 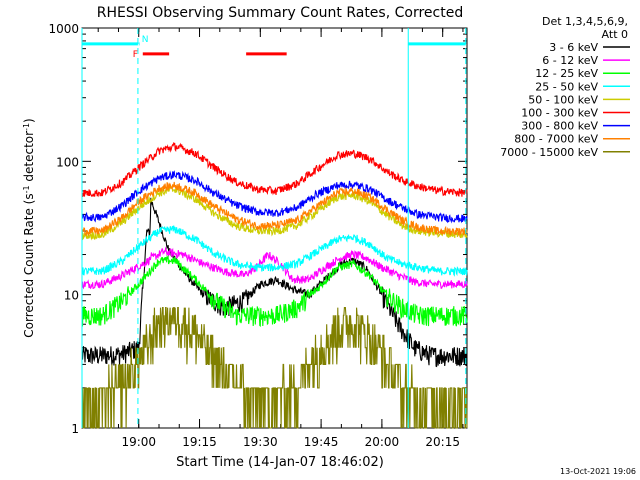 I want to click on legend-entry-label: 6 - 12 keV, so click(x=570, y=60).